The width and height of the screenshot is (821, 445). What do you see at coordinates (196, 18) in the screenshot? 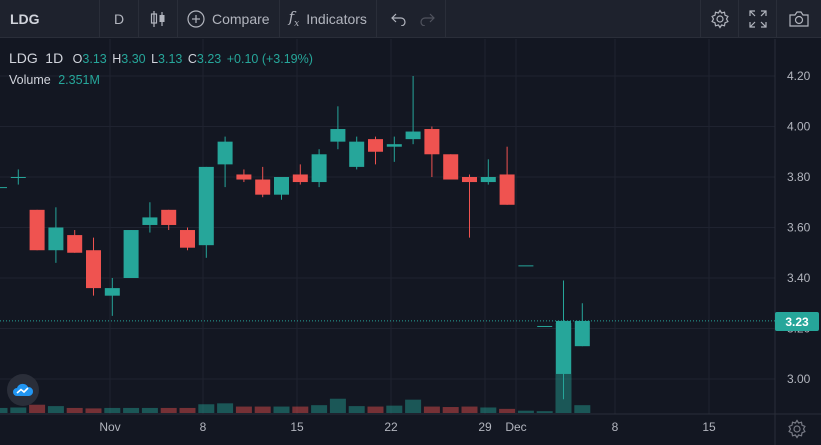
I see `plus-circle-icon` at bounding box center [196, 18].